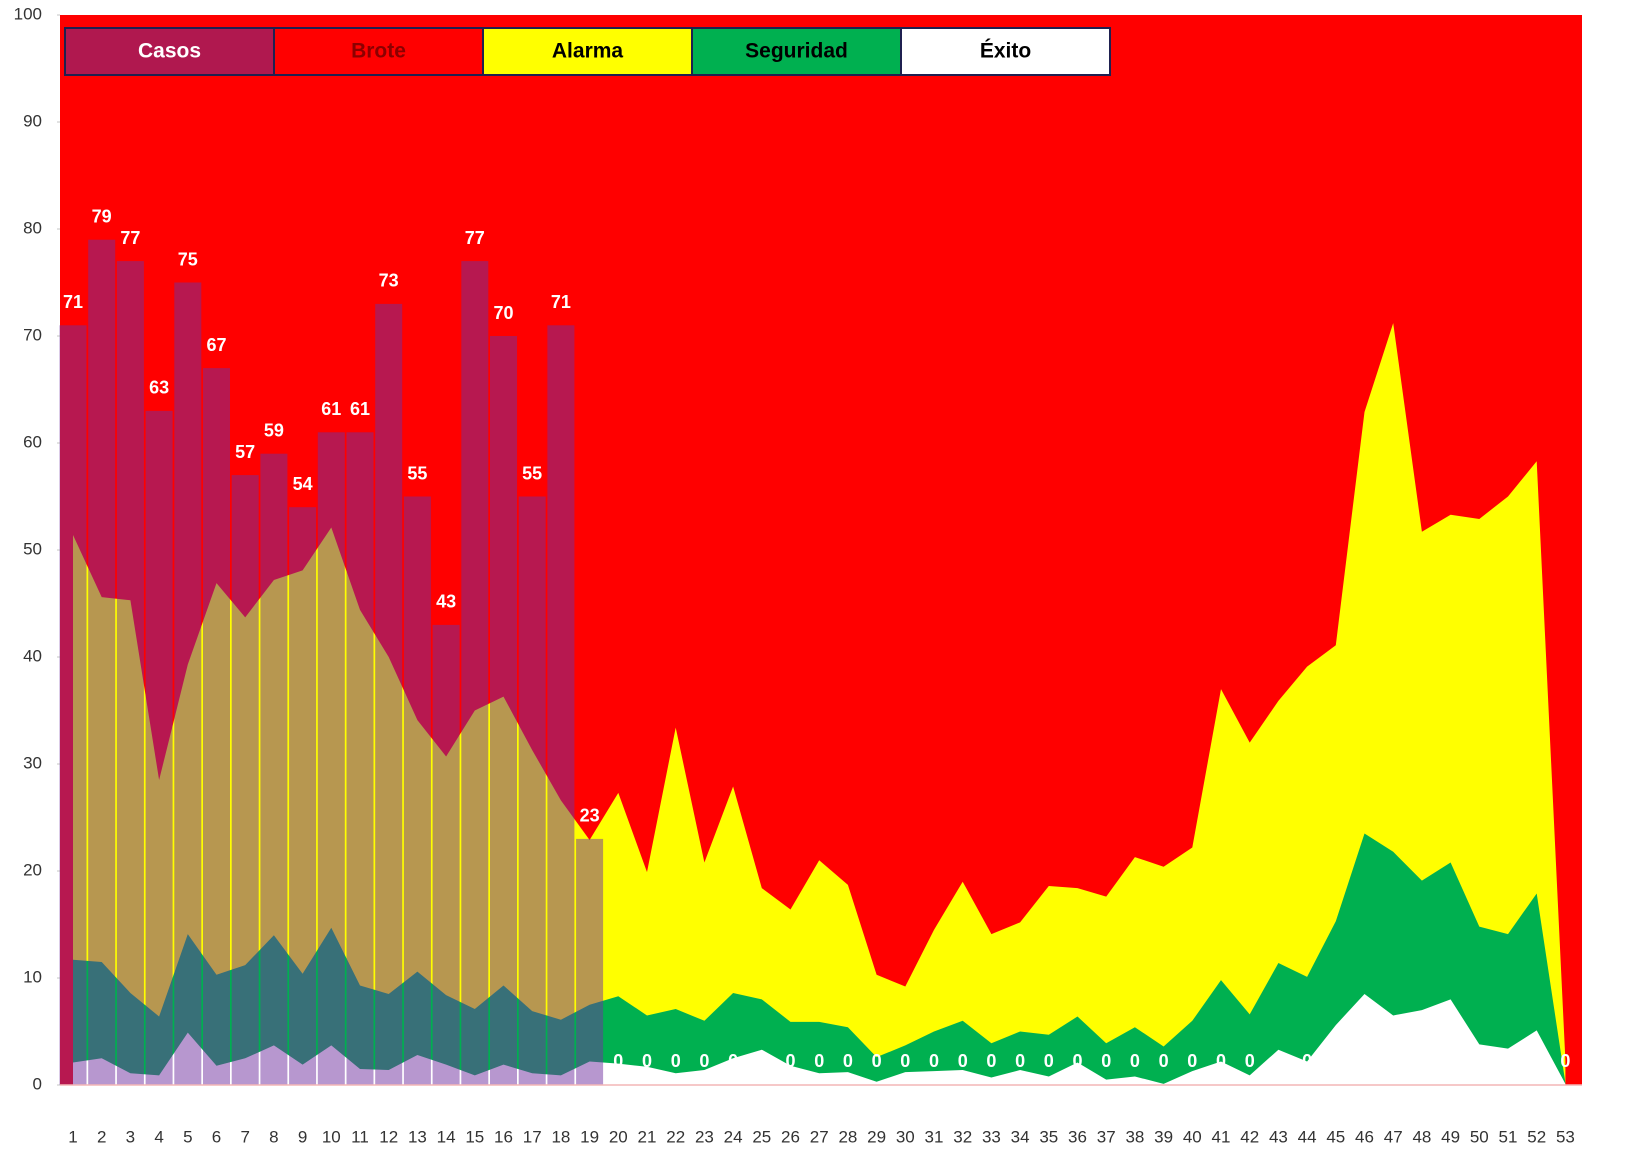  Describe the element at coordinates (991, 1136) in the screenshot. I see `x-tick-label: 33` at that location.